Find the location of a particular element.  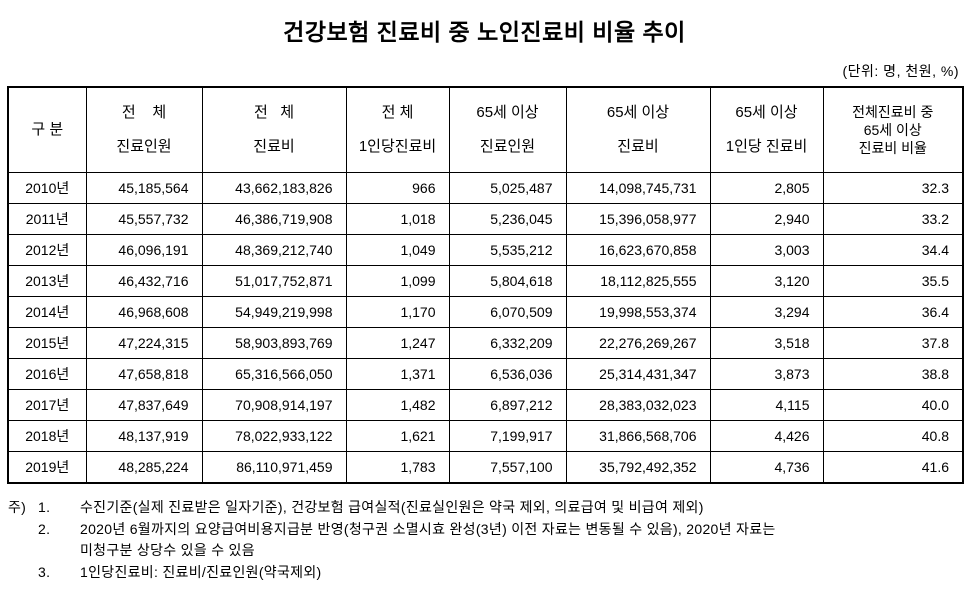

value-cell: 15,396,058,977 is located at coordinates (638, 219).